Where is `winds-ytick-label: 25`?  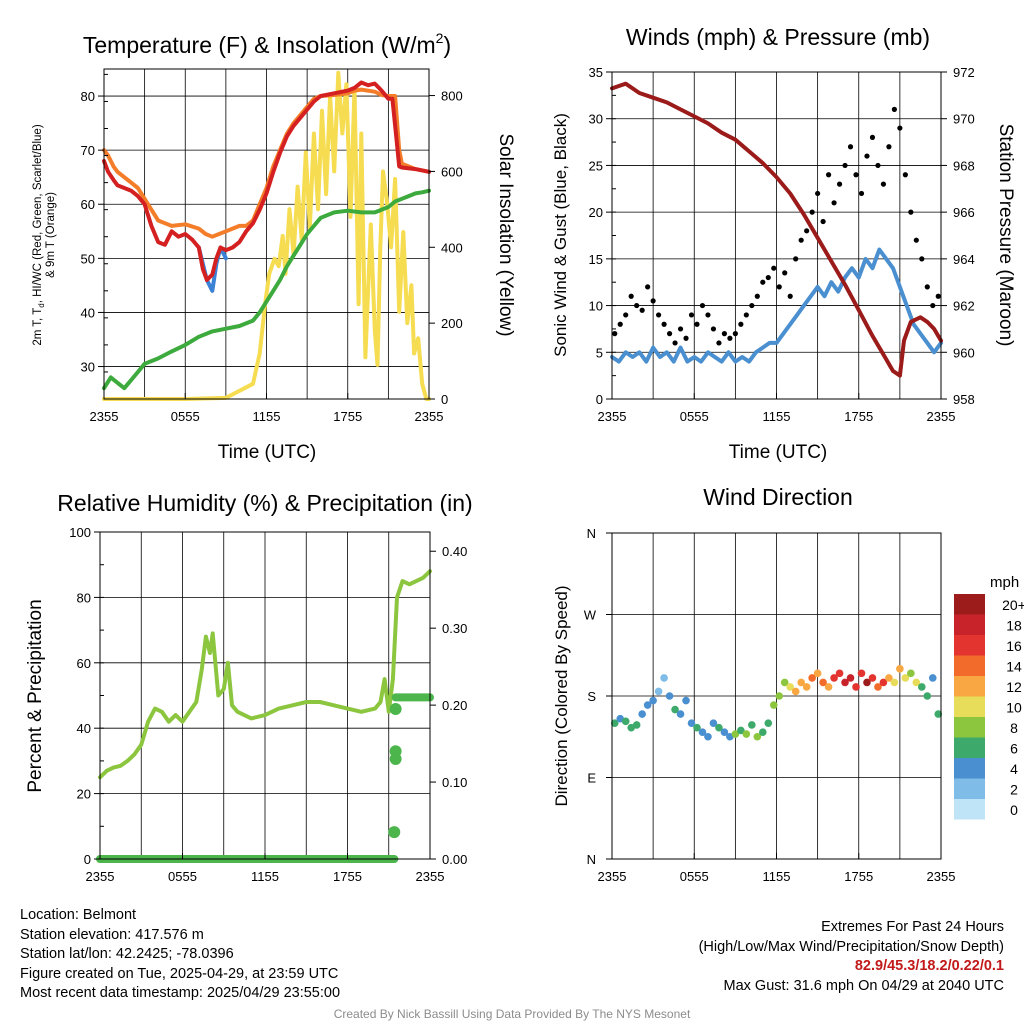
winds-ytick-label: 25 is located at coordinates (596, 165).